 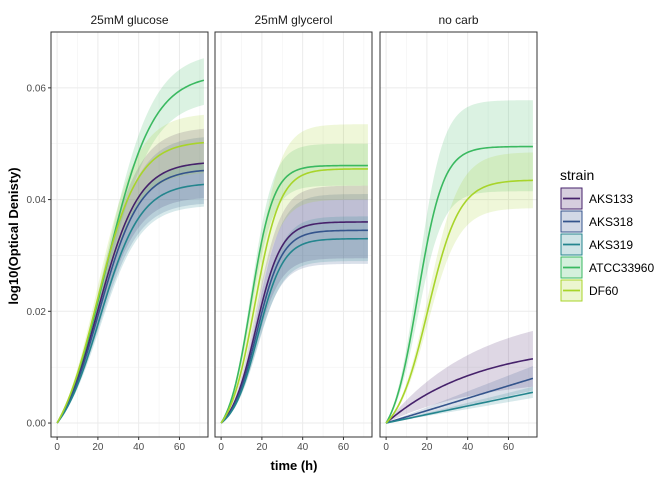 I want to click on y-tick-label: 0.00, so click(x=37, y=424).